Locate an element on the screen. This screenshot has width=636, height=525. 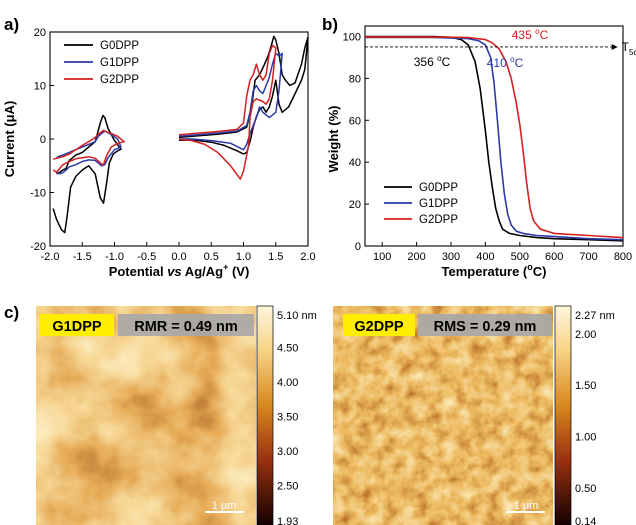
colorbar-g2dpp: 2.27 nm 2.00 1.50 1.00 0.50 0.14 is located at coordinates (584, 415).